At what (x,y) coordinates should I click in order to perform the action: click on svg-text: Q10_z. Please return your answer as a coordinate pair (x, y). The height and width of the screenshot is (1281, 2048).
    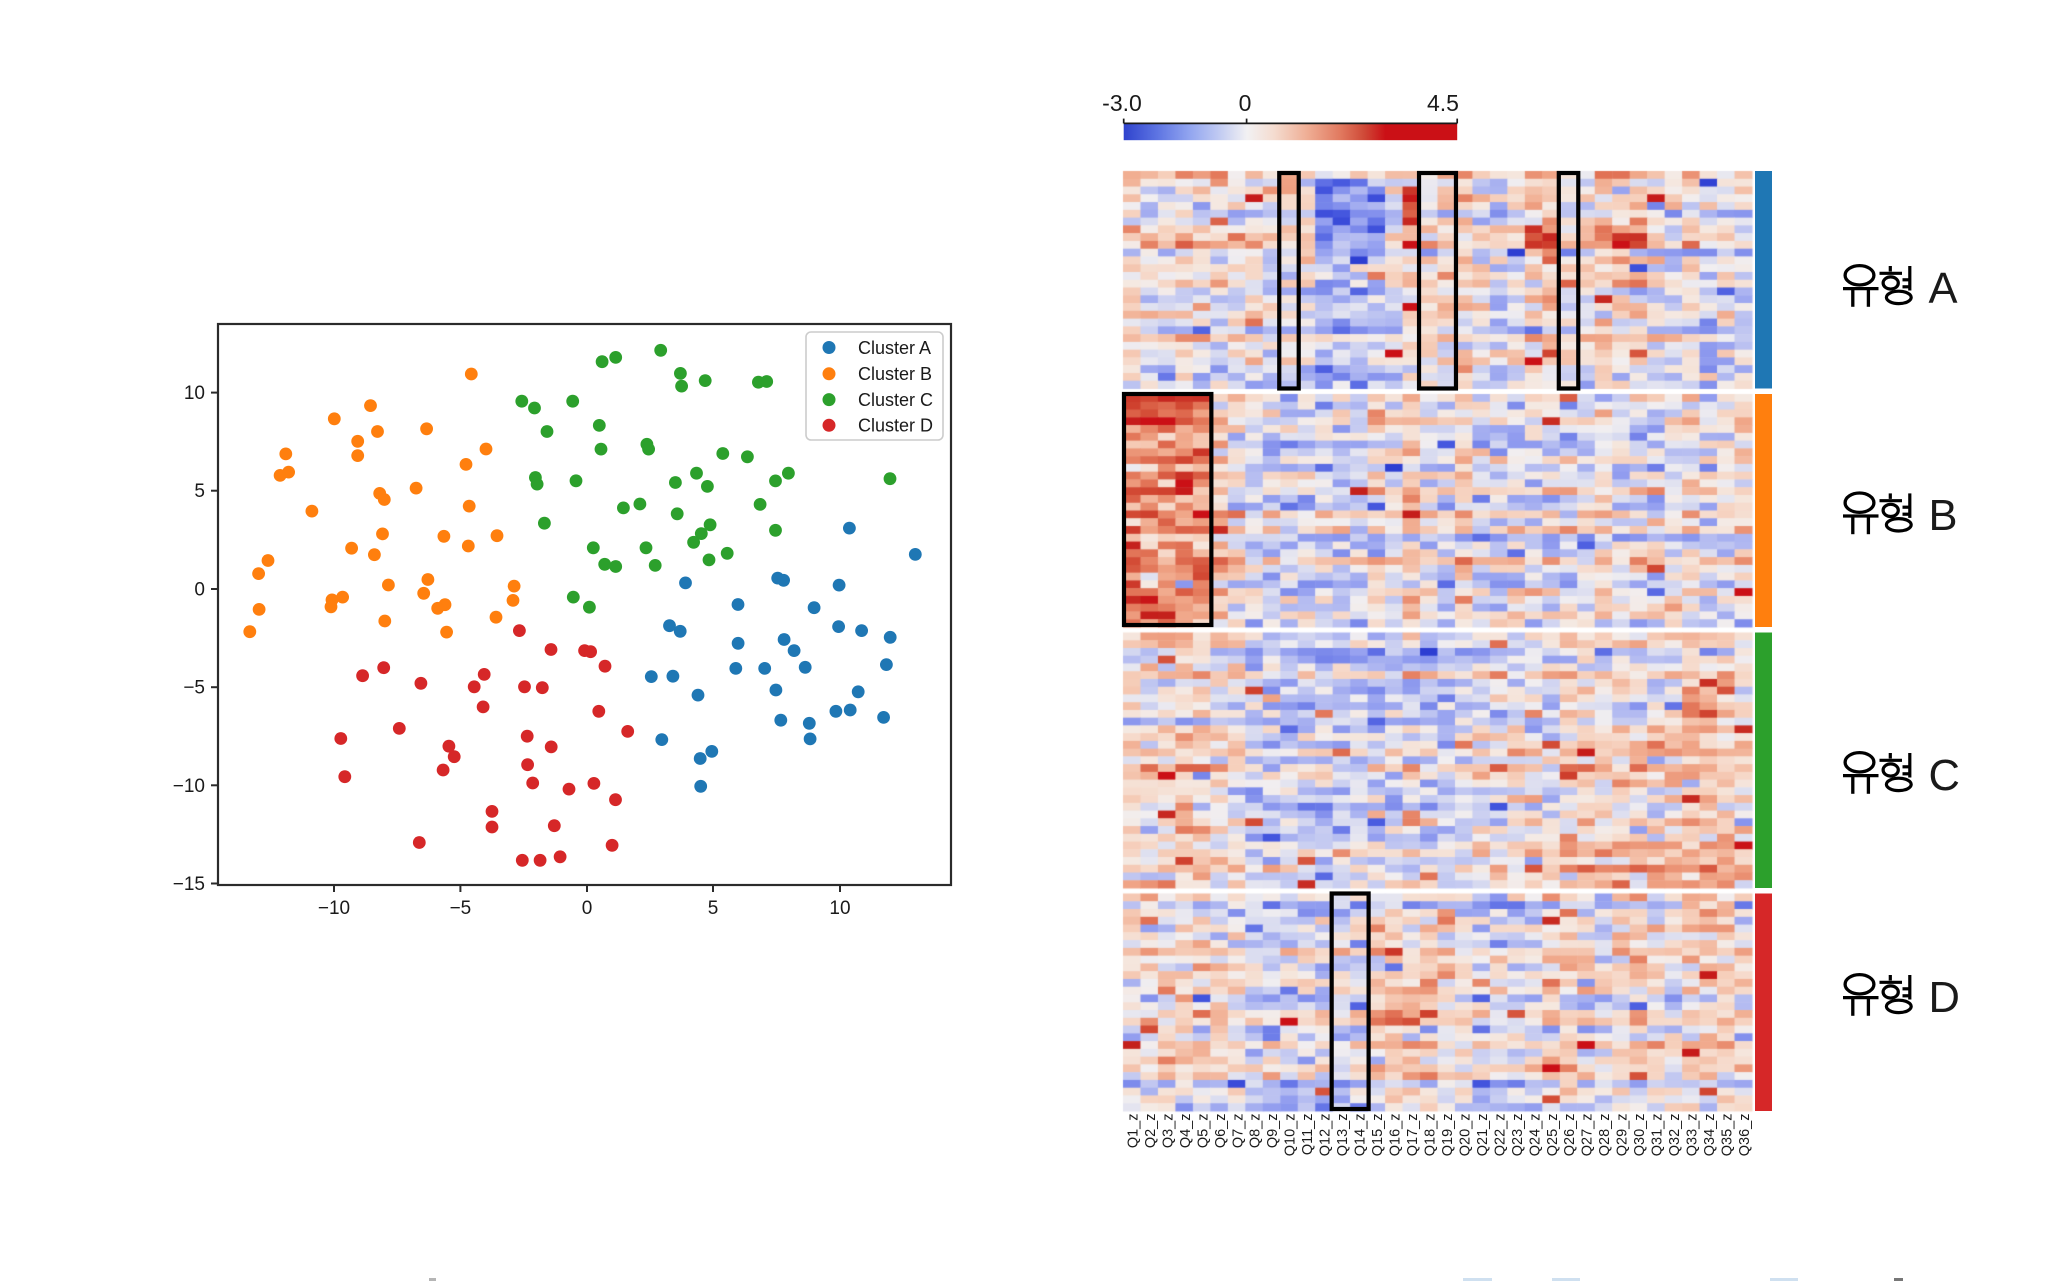
    Looking at the image, I should click on (1291, 1135).